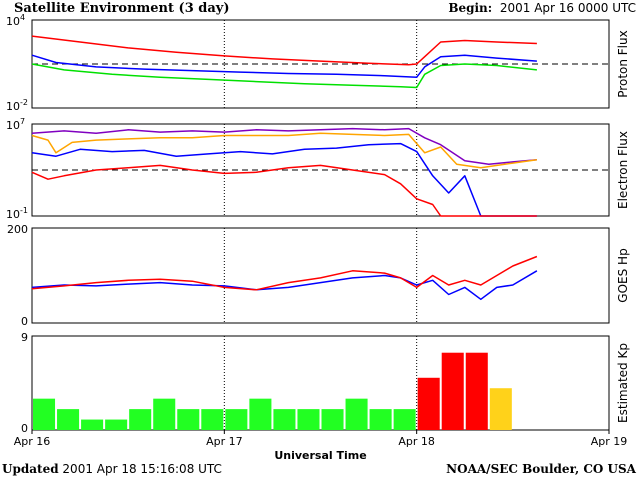  I want to click on y-tick-label: 10⁻², so click(17, 105).